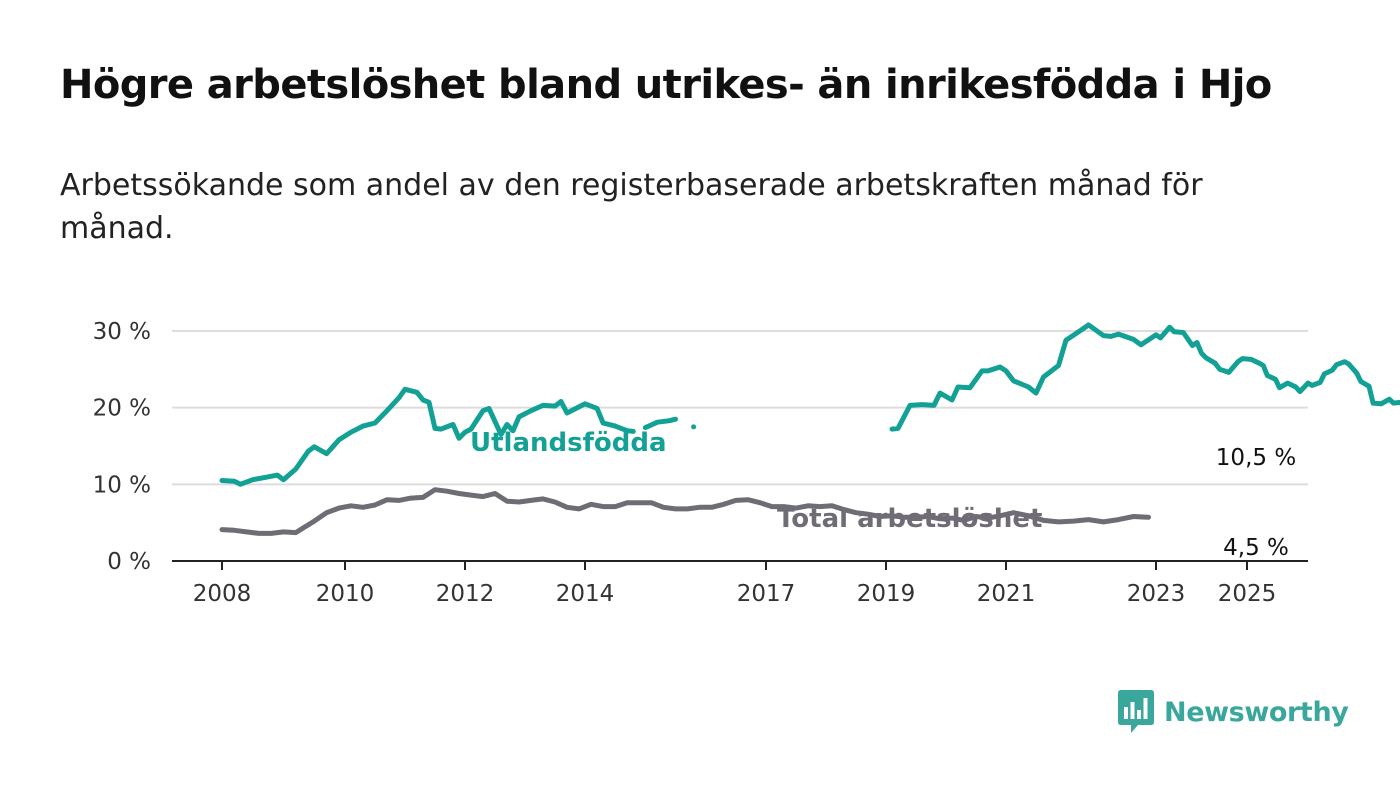 Image resolution: width=1400 pixels, height=794 pixels. What do you see at coordinates (122, 485) in the screenshot?
I see `y-tick-label: 10 %` at bounding box center [122, 485].